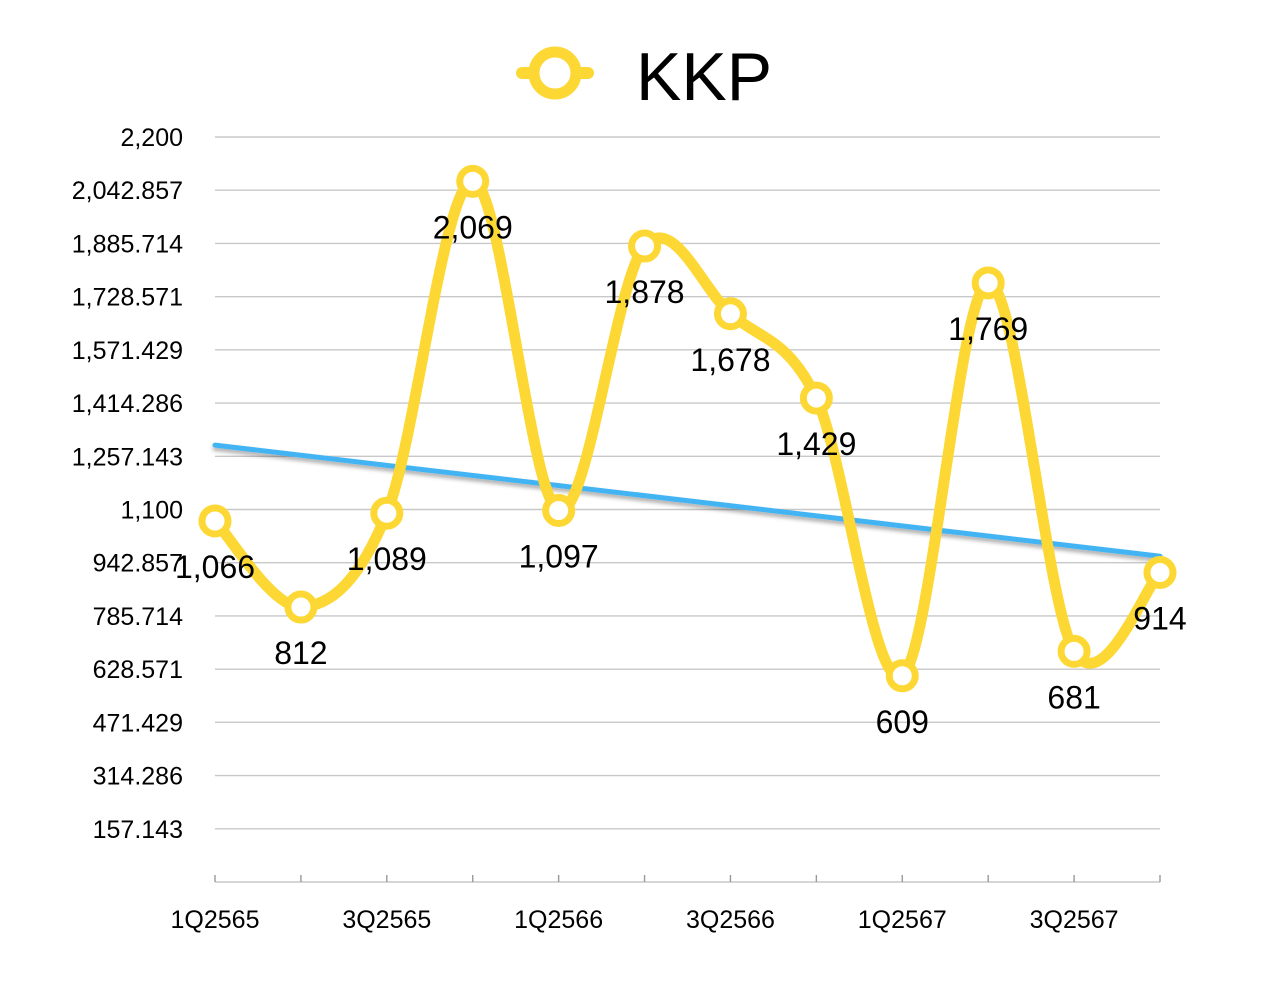 This screenshot has width=1270, height=1007. What do you see at coordinates (473, 227) in the screenshot?
I see `data-label: 2,069` at bounding box center [473, 227].